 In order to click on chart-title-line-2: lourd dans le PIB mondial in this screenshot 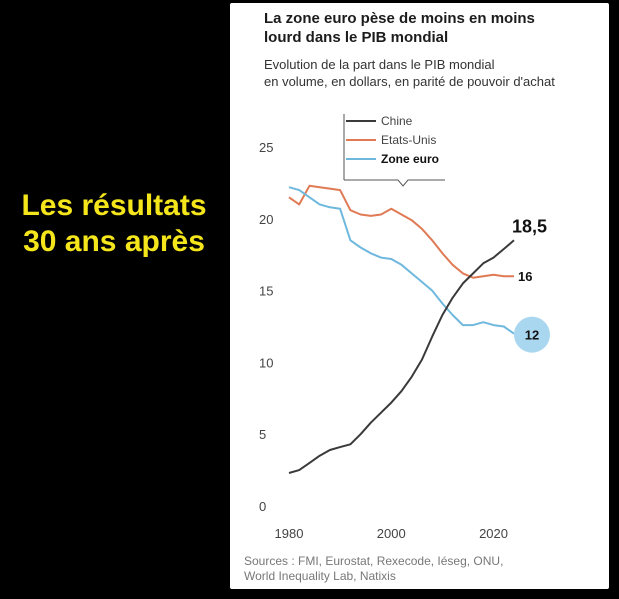, I will do `click(356, 37)`.